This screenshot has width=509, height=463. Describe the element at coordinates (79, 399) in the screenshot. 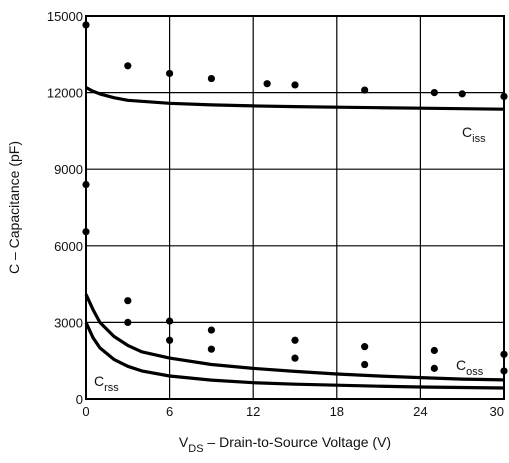

I see `y-tick-label: 0` at that location.